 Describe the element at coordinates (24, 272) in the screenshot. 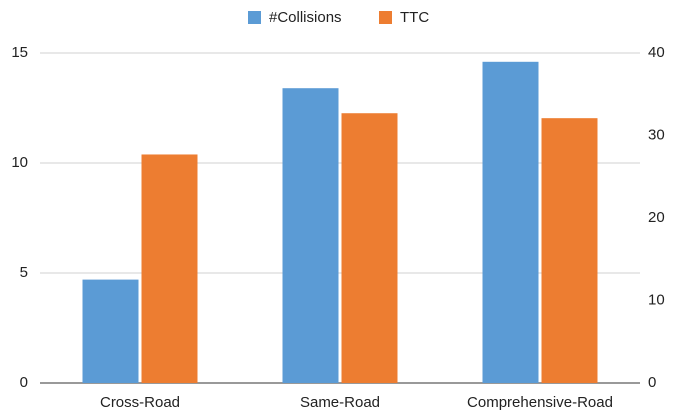

I see `y-tick-label: 5` at that location.